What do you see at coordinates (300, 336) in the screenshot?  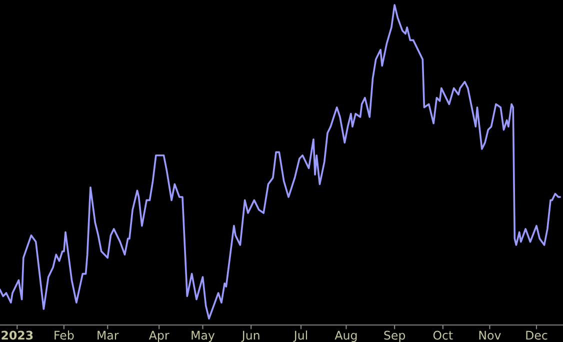 I see `x-tick-label: Jul` at bounding box center [300, 336].